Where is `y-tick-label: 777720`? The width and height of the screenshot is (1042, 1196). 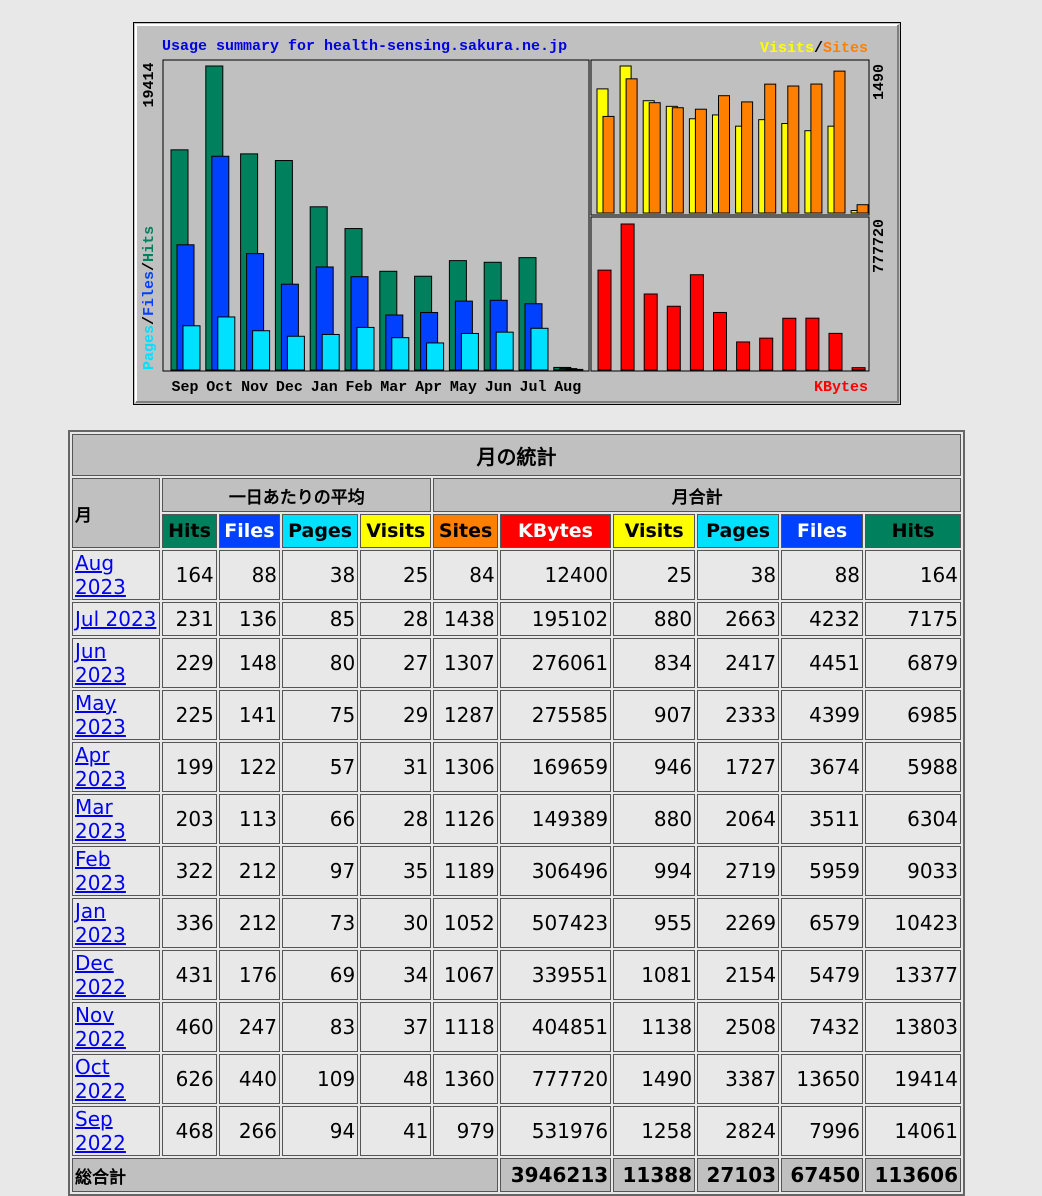 y-tick-label: 777720 is located at coordinates (879, 246).